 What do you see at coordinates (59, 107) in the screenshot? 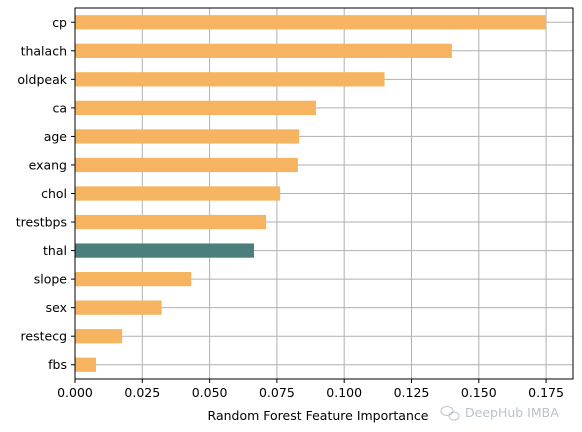
I see `y-tick-label-ca: ca` at bounding box center [59, 107].